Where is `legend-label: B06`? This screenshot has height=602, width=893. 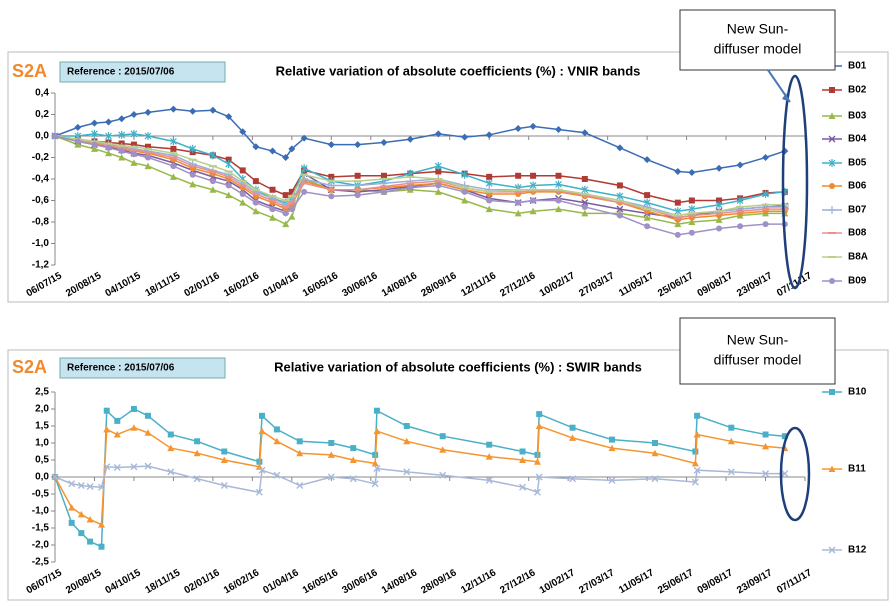
legend-label: B06 is located at coordinates (857, 186).